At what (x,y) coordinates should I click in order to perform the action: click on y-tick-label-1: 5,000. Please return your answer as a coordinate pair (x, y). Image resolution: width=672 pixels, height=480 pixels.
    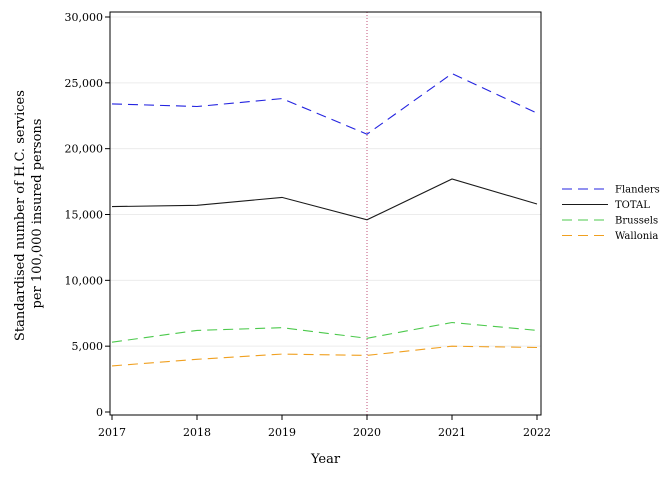
    Looking at the image, I should click on (88, 346).